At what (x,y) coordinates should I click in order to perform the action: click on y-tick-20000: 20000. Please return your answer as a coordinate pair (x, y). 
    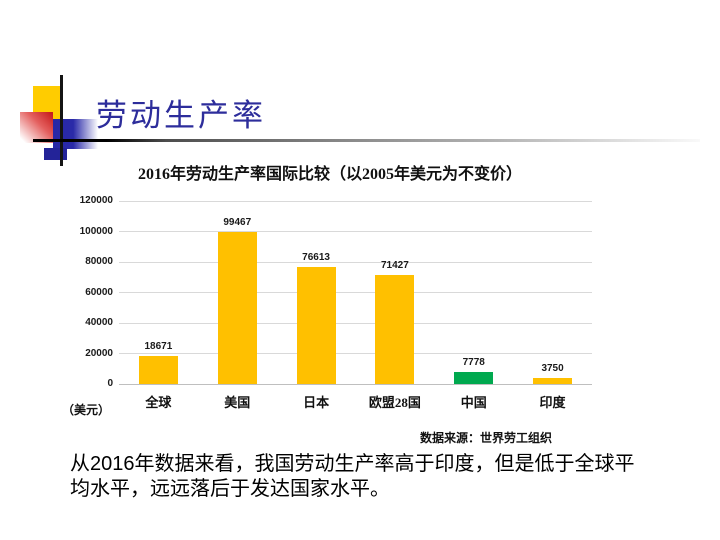
    Looking at the image, I should click on (99, 353).